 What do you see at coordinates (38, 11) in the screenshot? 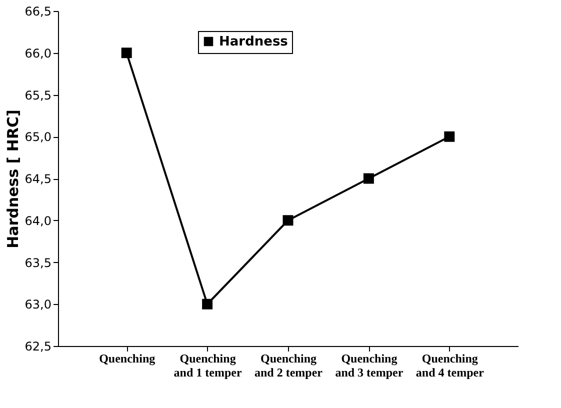
I see `y-tick-label: 66,5` at bounding box center [38, 11].